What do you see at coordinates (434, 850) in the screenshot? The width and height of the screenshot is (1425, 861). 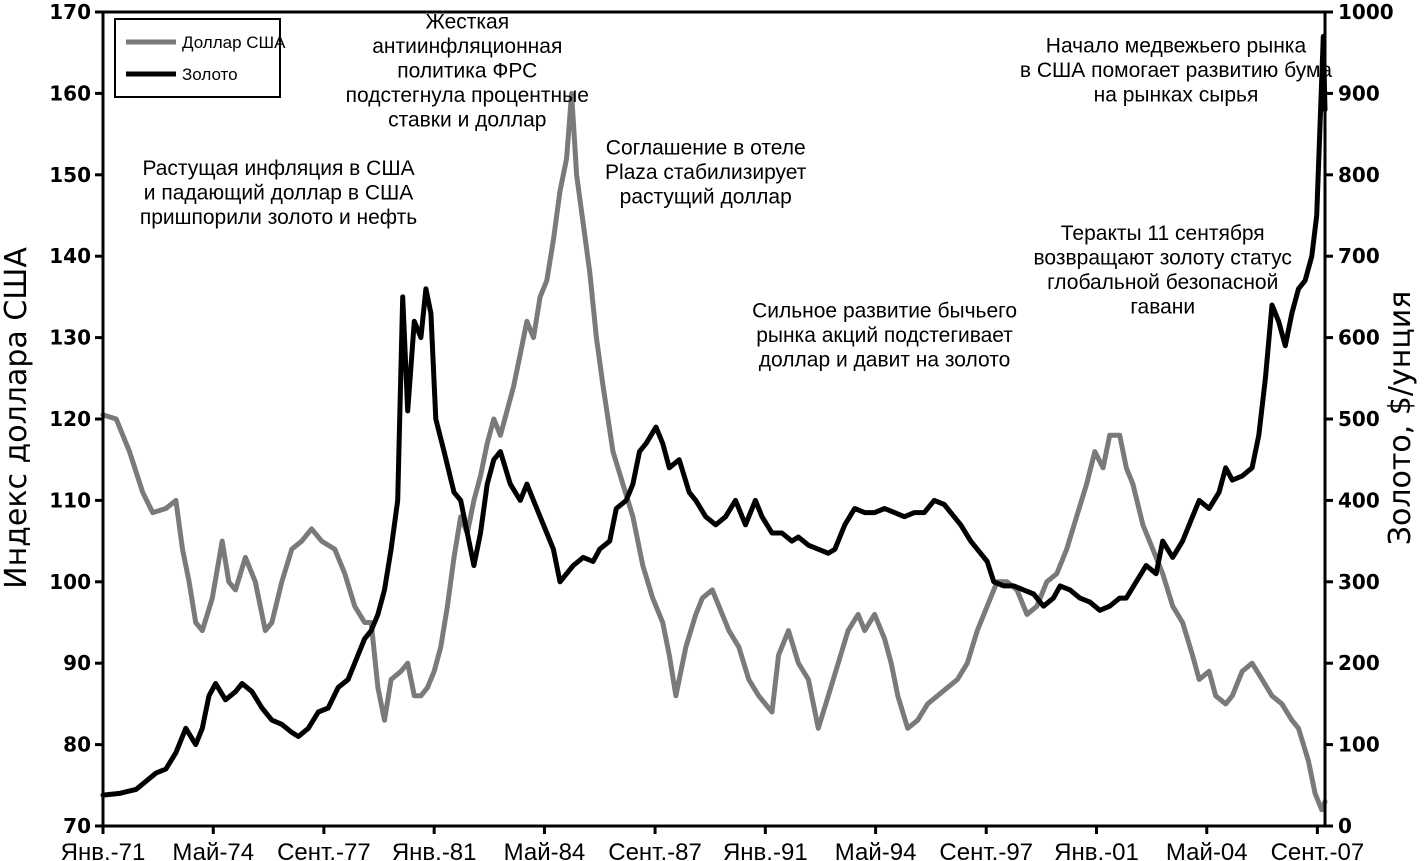 I see `x-tick-label: Янв.-81` at bounding box center [434, 850].